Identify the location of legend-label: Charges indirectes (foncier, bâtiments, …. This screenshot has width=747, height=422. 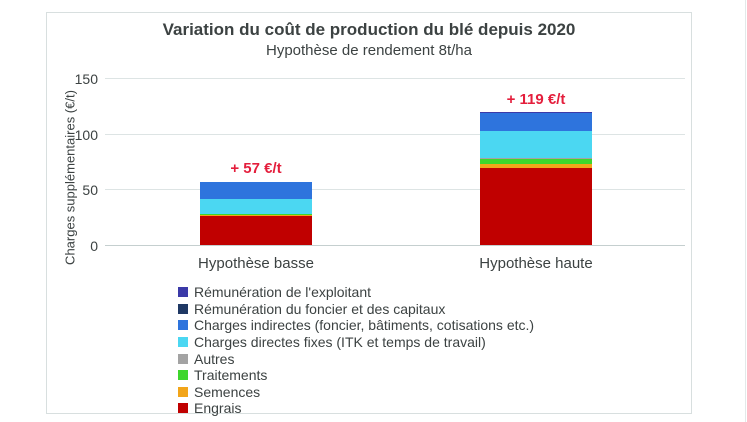
(364, 325).